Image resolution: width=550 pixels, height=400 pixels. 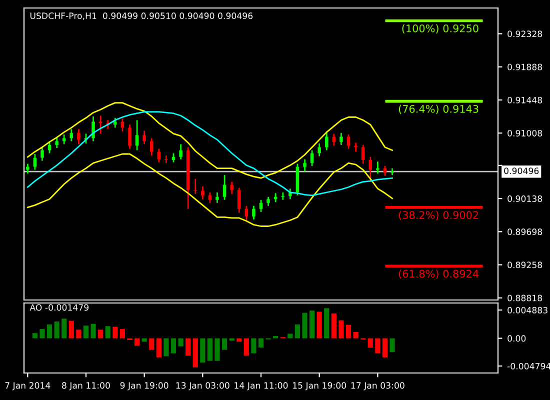 I want to click on ref-line-label: (61.8%) 0.8924, so click(x=438, y=274).